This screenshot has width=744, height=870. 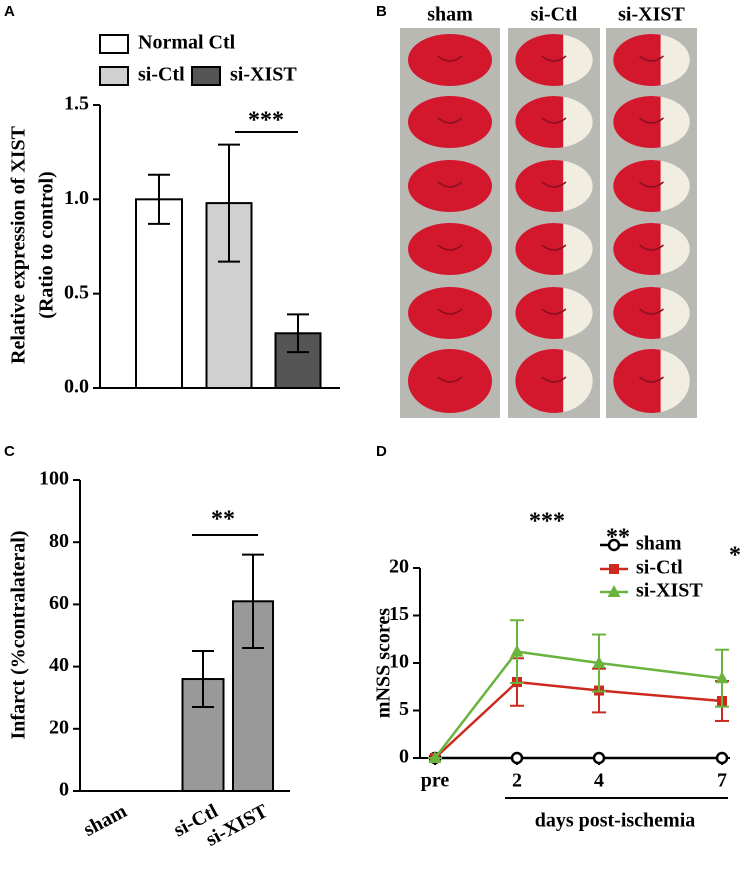 I want to click on legend-label: sham, so click(x=659, y=544).